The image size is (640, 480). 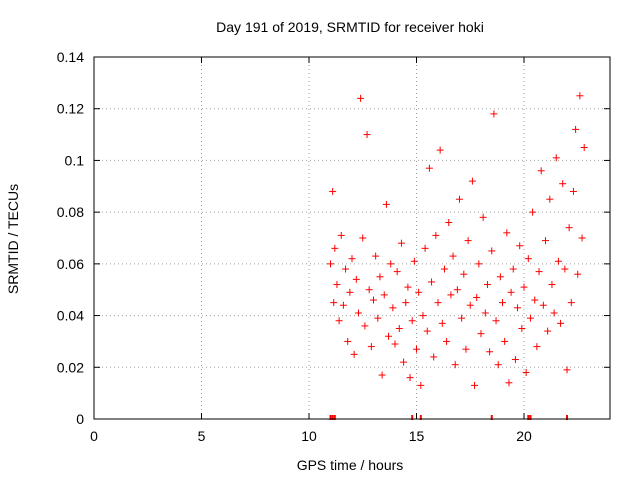 What do you see at coordinates (80, 419) in the screenshot?
I see `y-tick-label: 0` at bounding box center [80, 419].